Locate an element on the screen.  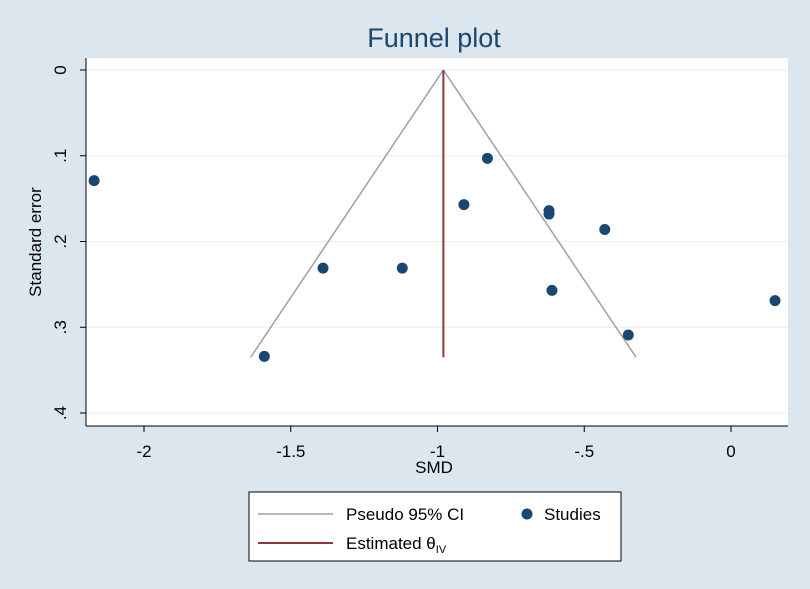
ci-line-left is located at coordinates (347, 213).